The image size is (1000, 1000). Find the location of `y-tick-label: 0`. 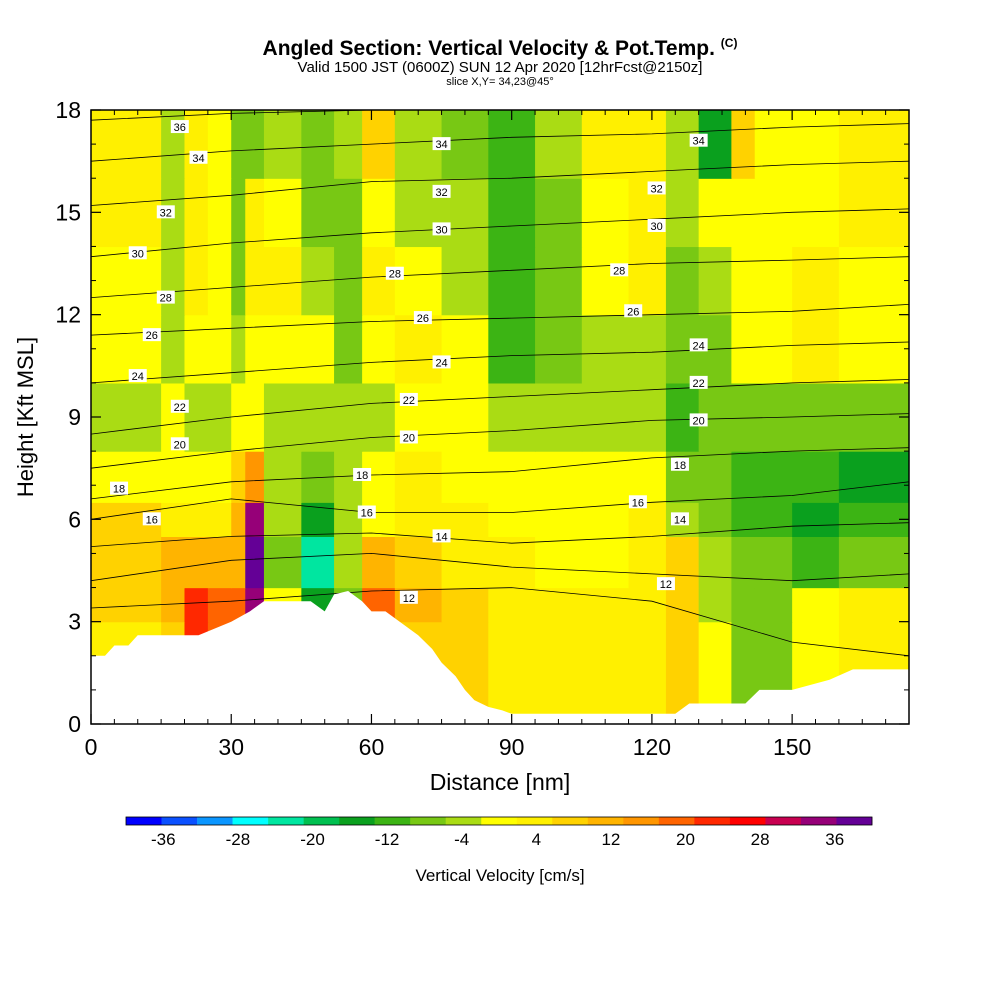

y-tick-label: 0 is located at coordinates (74, 724).